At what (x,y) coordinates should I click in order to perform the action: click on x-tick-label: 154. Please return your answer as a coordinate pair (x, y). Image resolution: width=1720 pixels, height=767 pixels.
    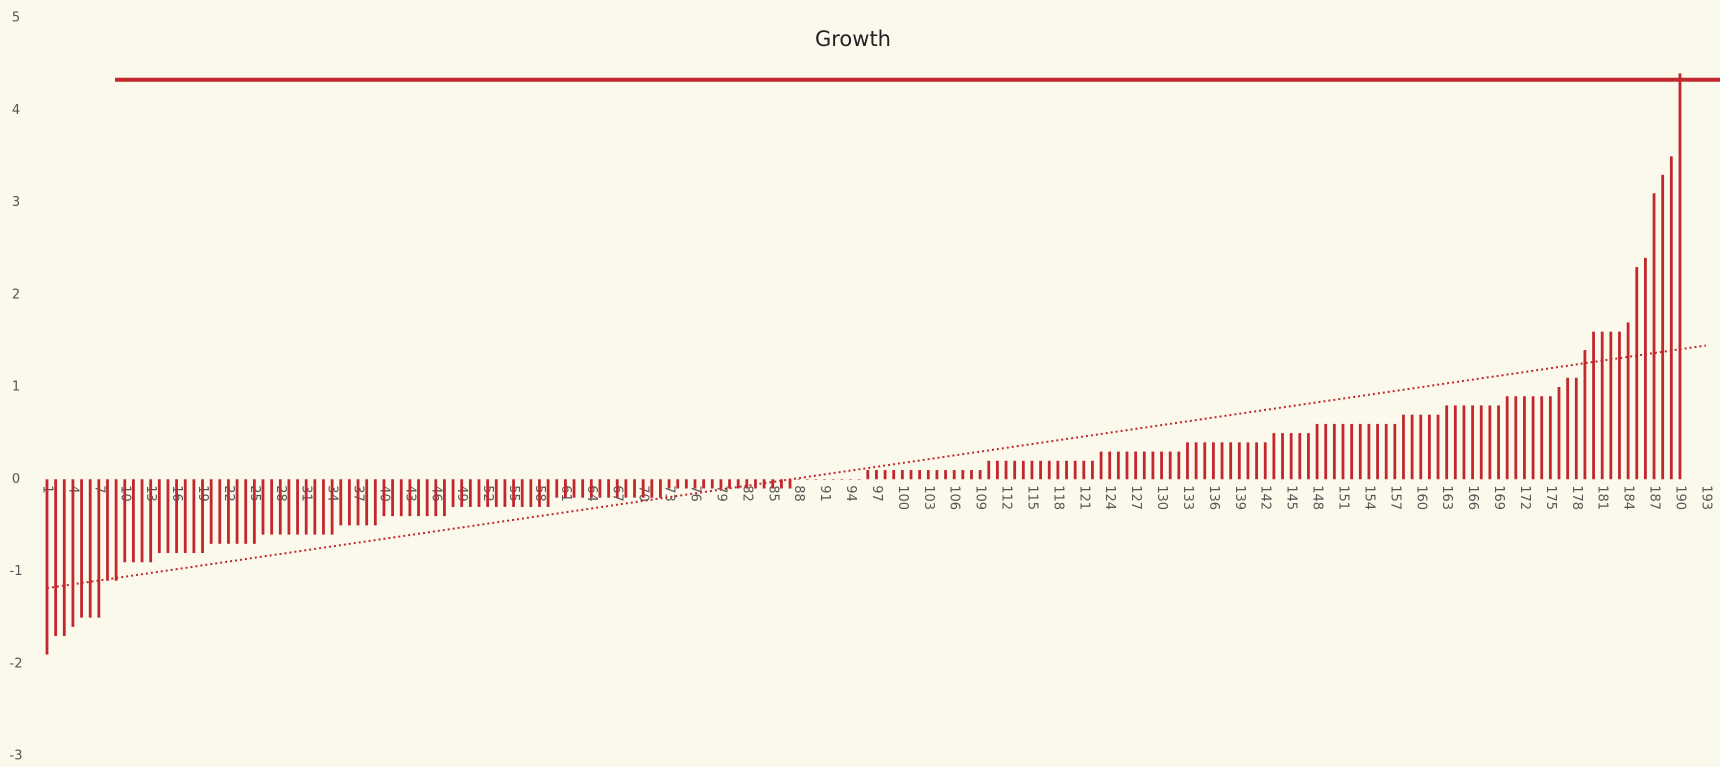
    Looking at the image, I should click on (1368, 497).